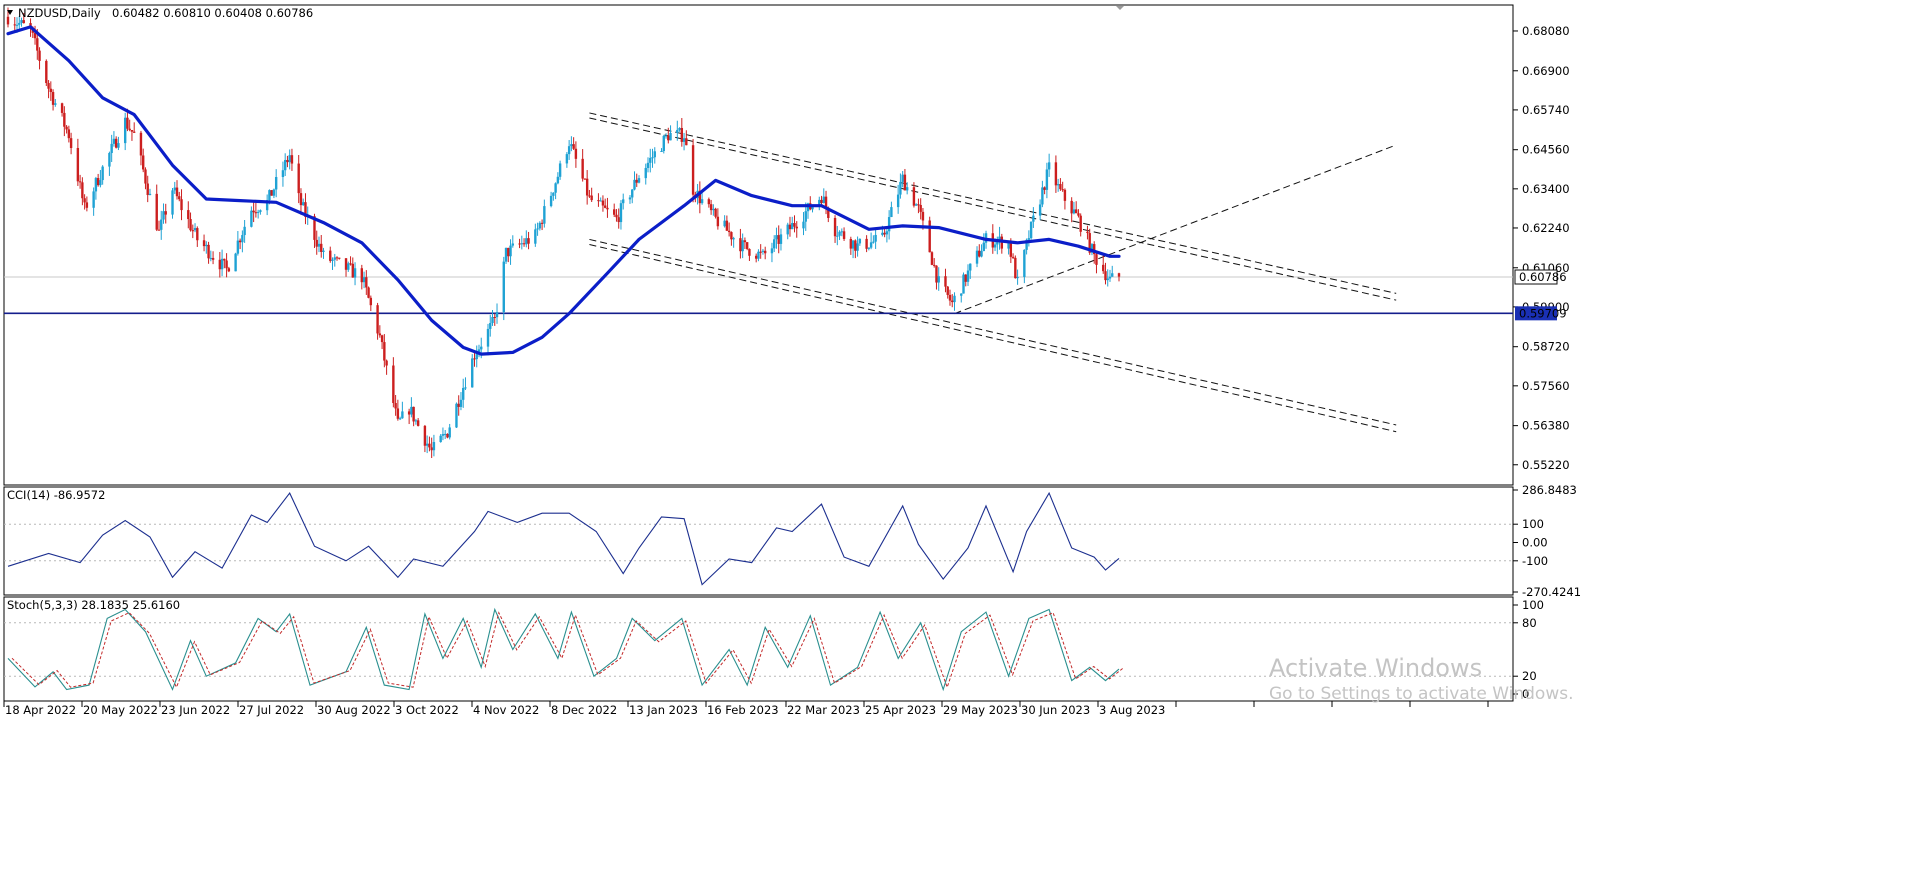 This screenshot has width=1920, height=889. Describe the element at coordinates (271, 710) in the screenshot. I see `date-tick-label: 27 Jul 2022` at that location.